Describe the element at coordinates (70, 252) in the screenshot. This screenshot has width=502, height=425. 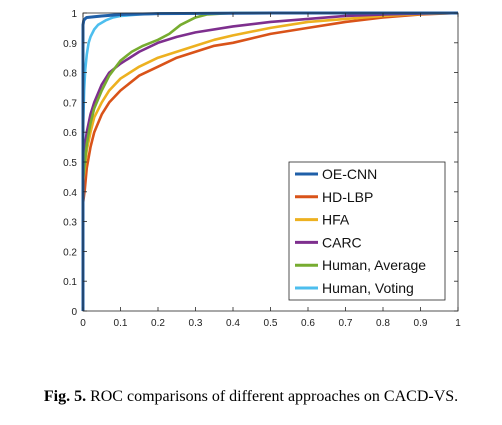
I see `y-tick-label: 0.2` at that location.